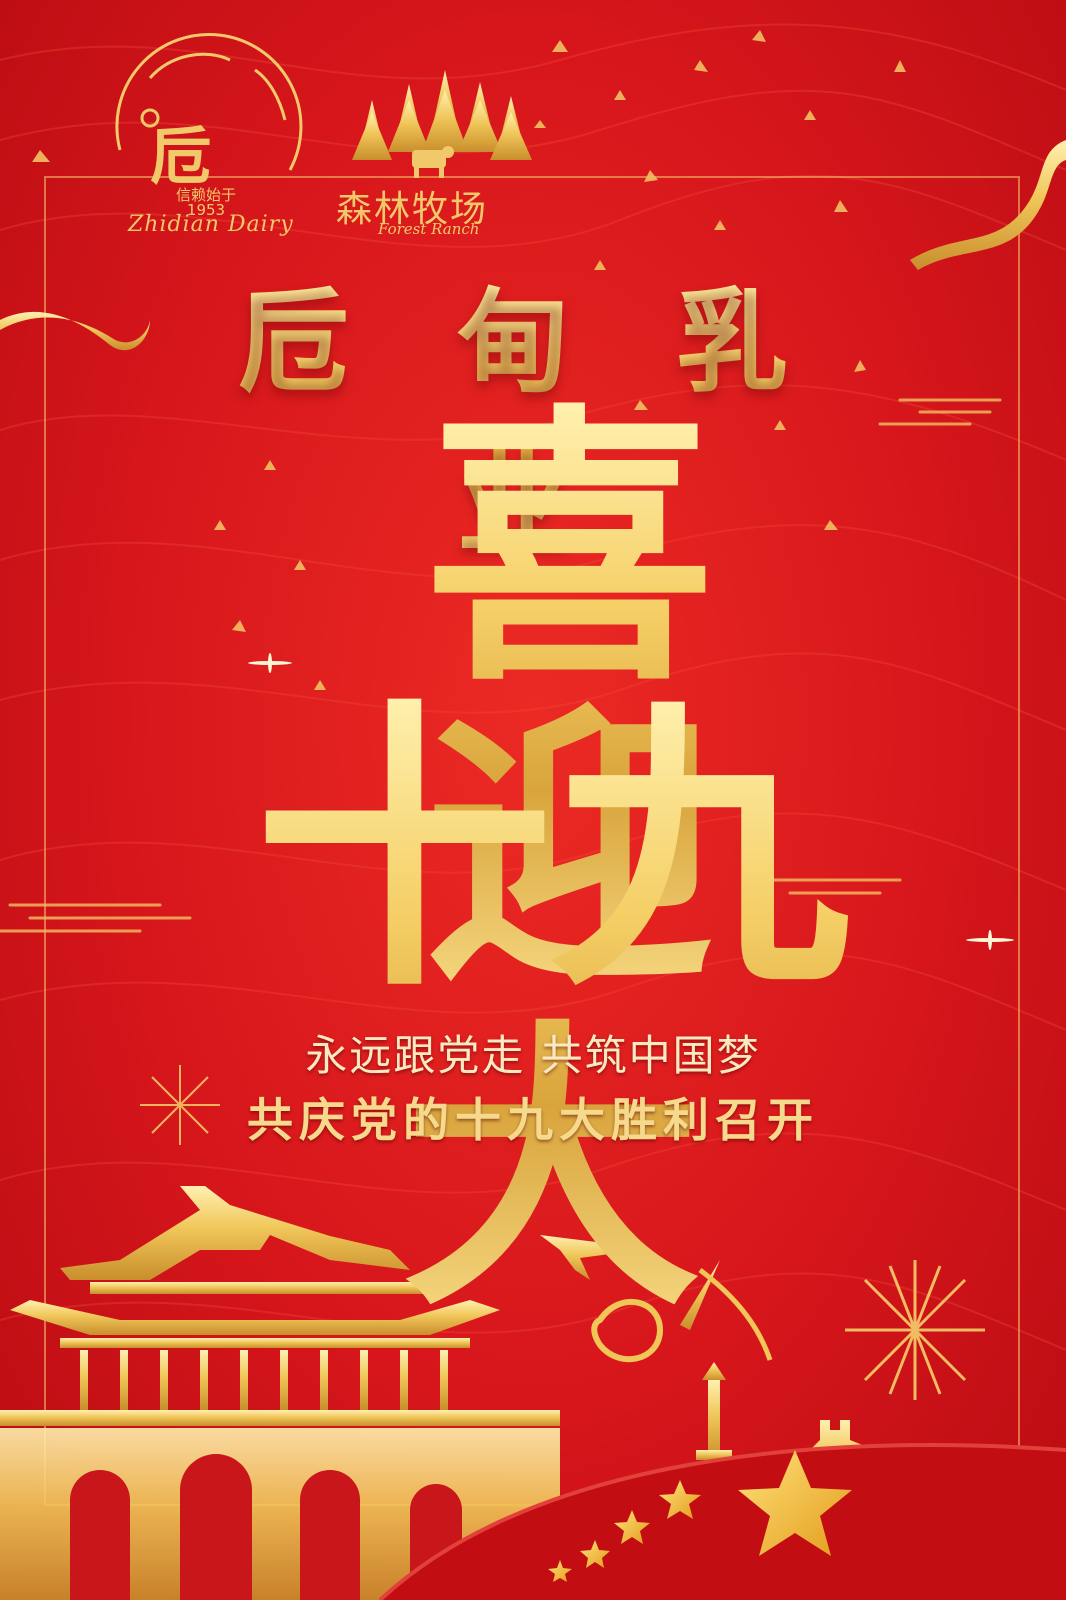 The width and height of the screenshot is (1066, 1600). What do you see at coordinates (206, 210) in the screenshot?
I see `zhidian-founding-year: 1953` at bounding box center [206, 210].